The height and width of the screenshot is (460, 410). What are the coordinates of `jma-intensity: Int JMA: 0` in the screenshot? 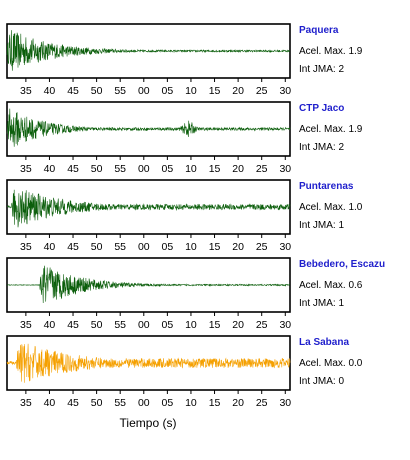 It's located at (321, 381).